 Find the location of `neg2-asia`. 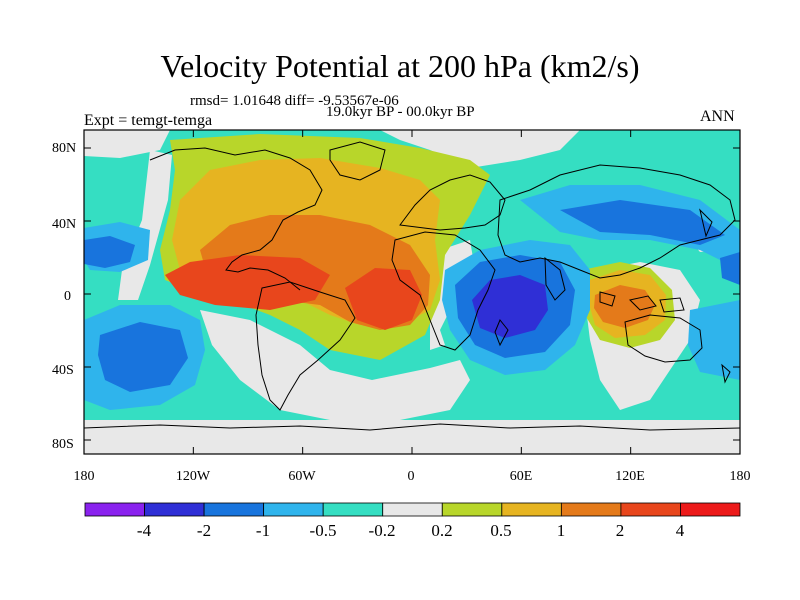

neg2-asia is located at coordinates (642, 222).